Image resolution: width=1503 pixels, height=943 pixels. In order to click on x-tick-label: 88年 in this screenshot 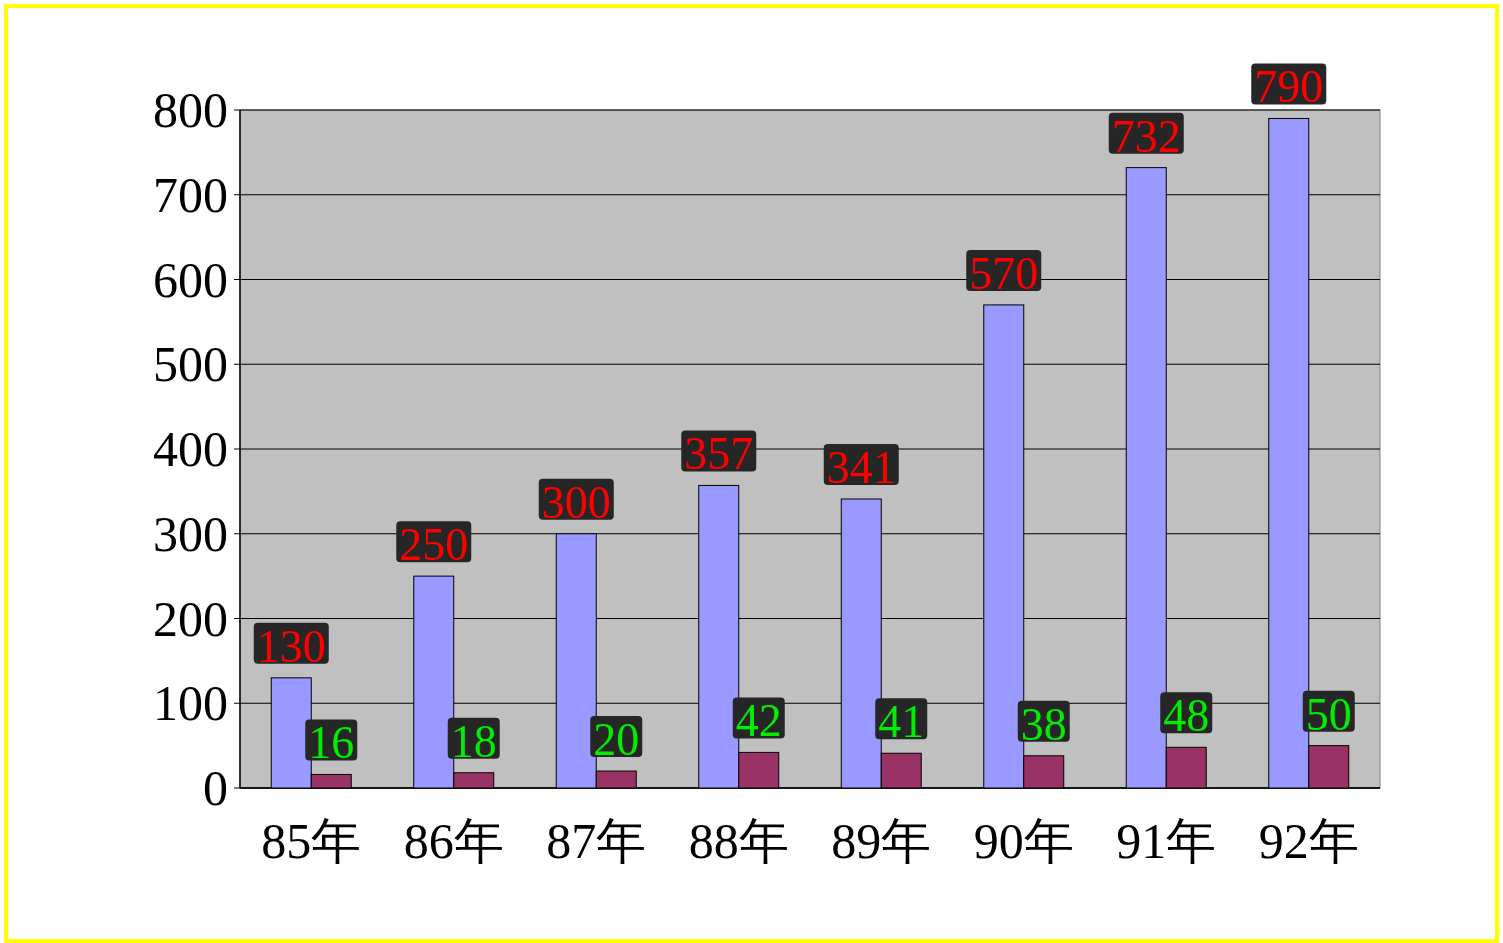, I will do `click(738, 841)`.